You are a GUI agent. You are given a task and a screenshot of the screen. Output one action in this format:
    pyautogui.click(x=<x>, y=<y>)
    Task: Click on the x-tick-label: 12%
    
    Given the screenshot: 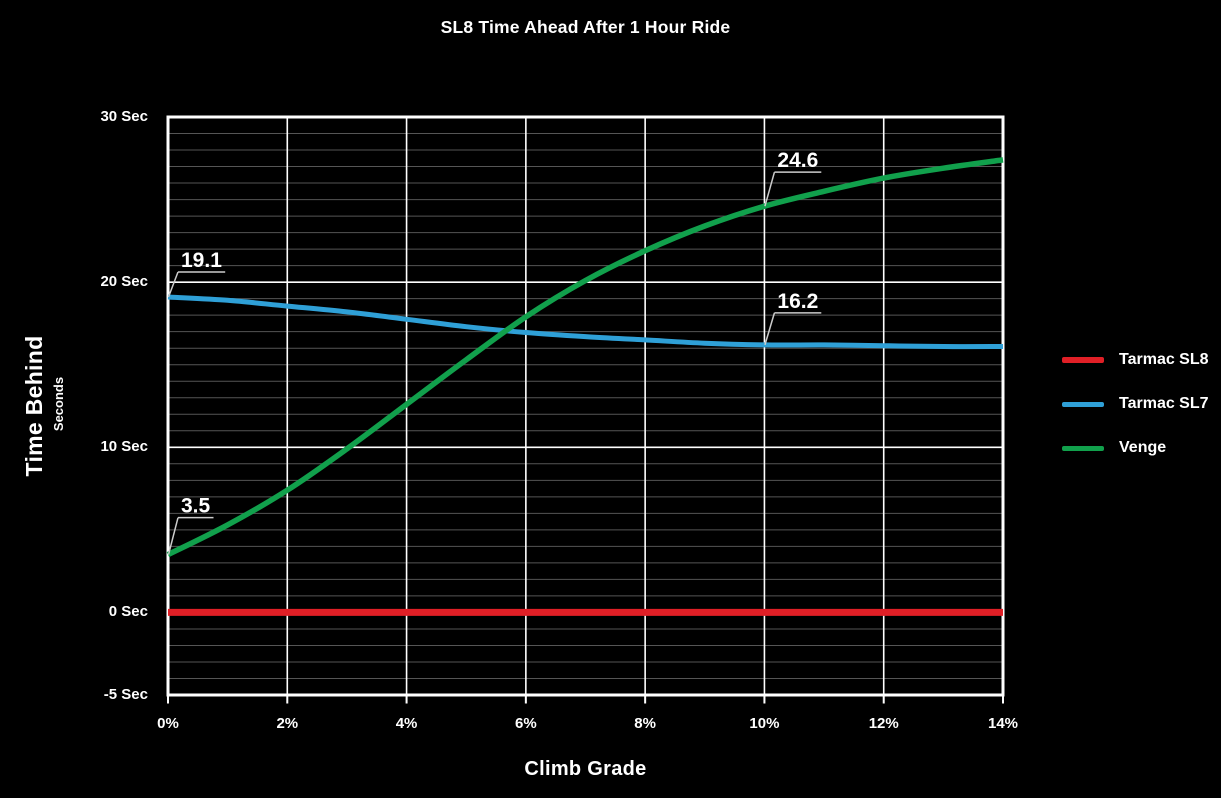 What is the action you would take?
    pyautogui.click(x=883, y=723)
    